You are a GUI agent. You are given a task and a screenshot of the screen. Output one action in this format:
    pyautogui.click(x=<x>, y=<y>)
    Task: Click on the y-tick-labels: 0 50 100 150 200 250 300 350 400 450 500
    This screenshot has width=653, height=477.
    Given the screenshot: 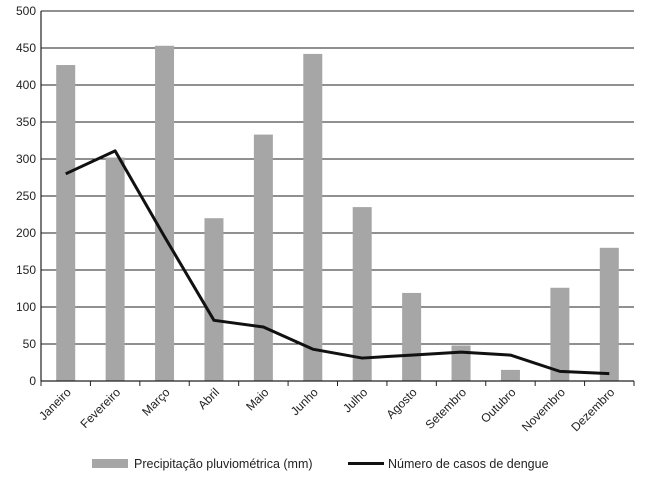 What is the action you would take?
    pyautogui.click(x=26, y=196)
    